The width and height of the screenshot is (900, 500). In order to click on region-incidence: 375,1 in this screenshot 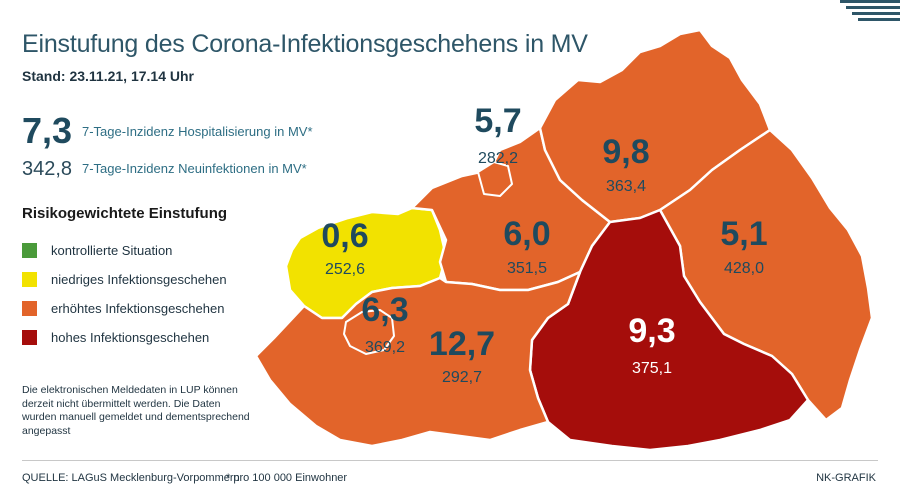, I will do `click(652, 368)`.